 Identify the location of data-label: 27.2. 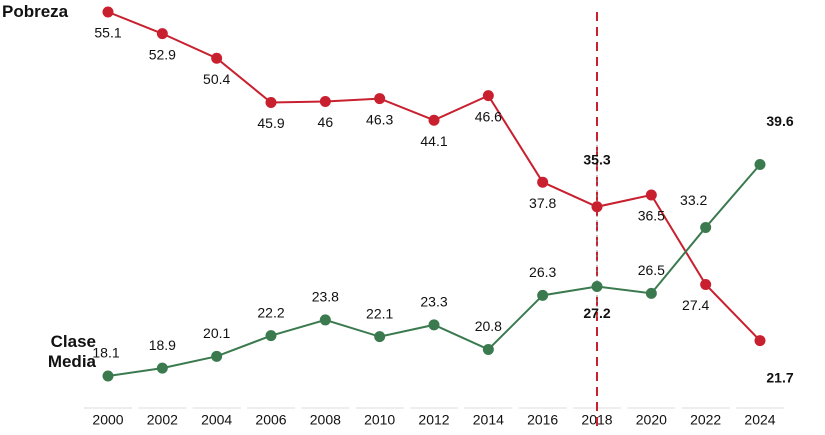
(596, 313).